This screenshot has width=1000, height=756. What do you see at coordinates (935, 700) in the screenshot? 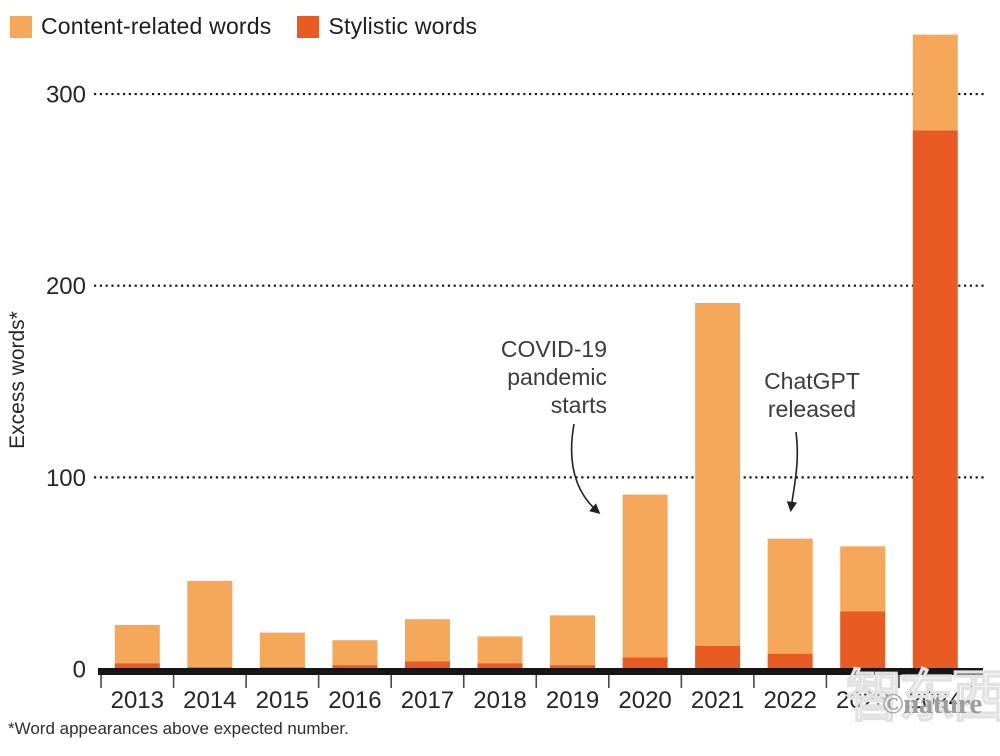
I see `x-tick-label-2024: 2024` at bounding box center [935, 700].